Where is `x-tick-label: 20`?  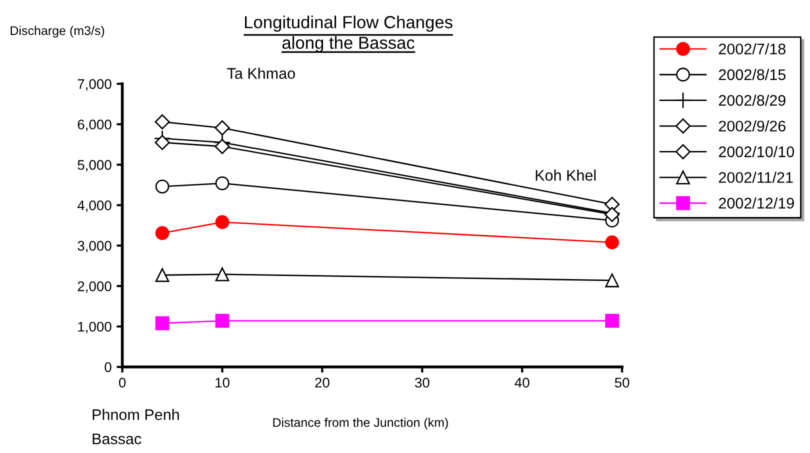
x-tick-label: 20 is located at coordinates (322, 383).